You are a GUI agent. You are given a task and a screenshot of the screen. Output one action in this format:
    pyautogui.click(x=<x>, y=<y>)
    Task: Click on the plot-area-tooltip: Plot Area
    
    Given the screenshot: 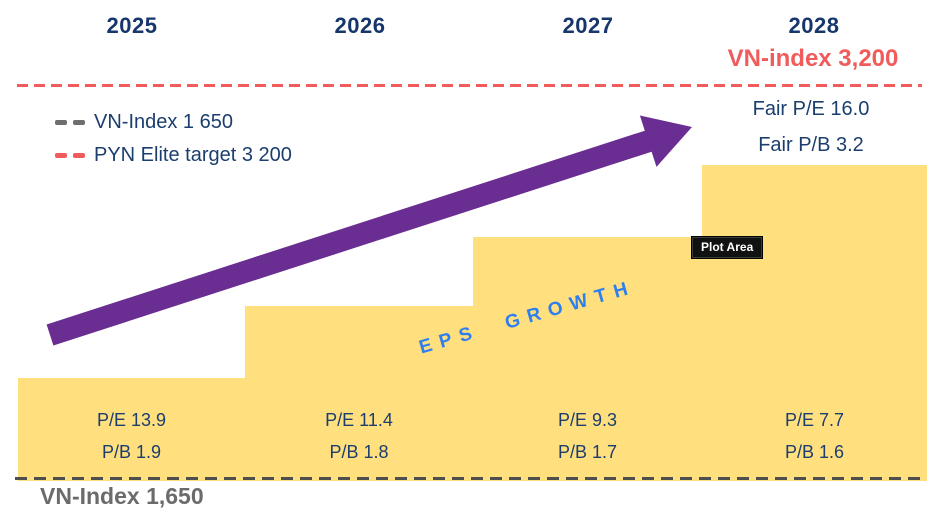 What is the action you would take?
    pyautogui.click(x=727, y=247)
    